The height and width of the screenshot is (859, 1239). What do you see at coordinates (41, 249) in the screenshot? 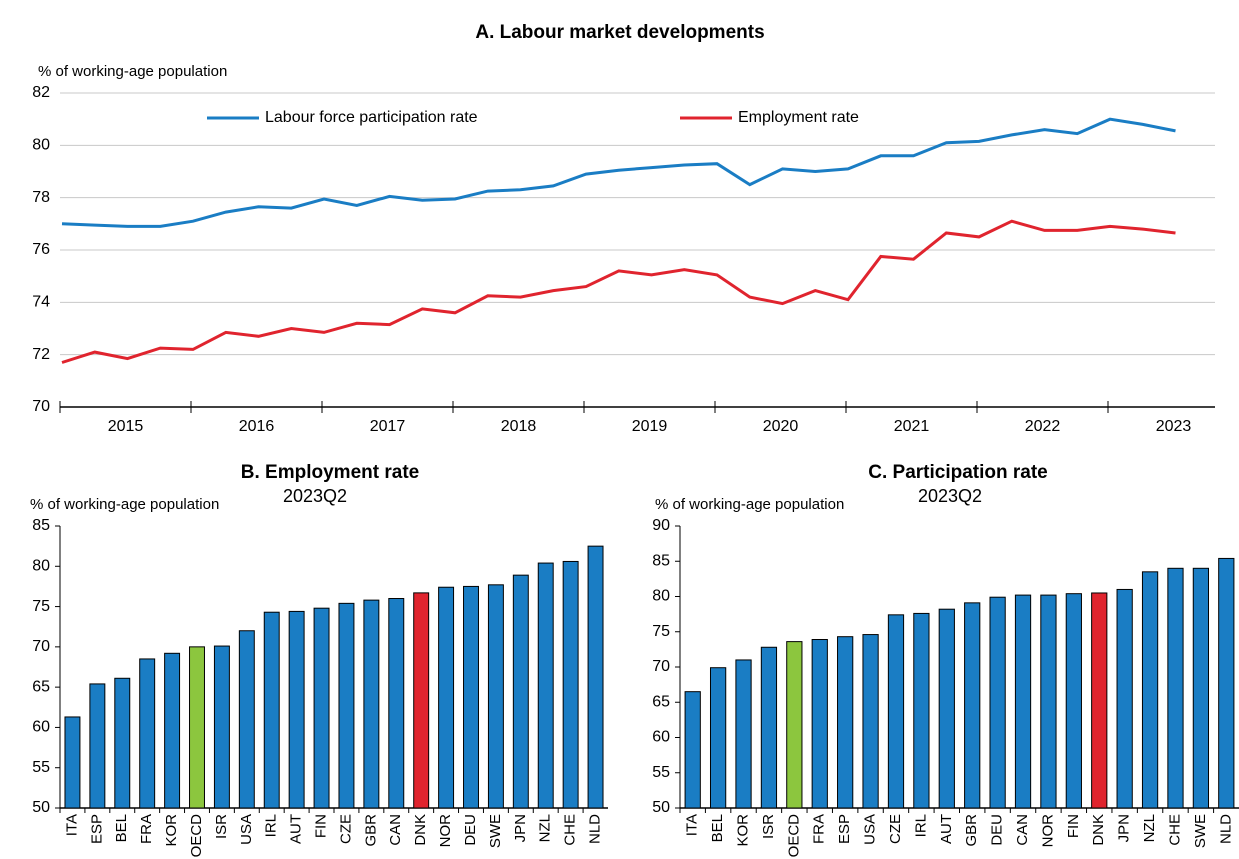
I see `y-tick-label: 76` at bounding box center [41, 249].